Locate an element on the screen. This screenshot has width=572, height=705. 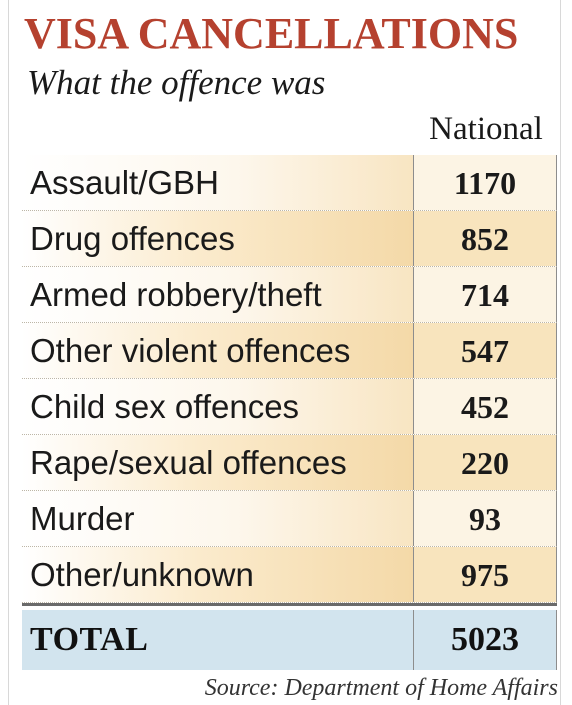
table-row: Drug offences 852 is located at coordinates (289, 239).